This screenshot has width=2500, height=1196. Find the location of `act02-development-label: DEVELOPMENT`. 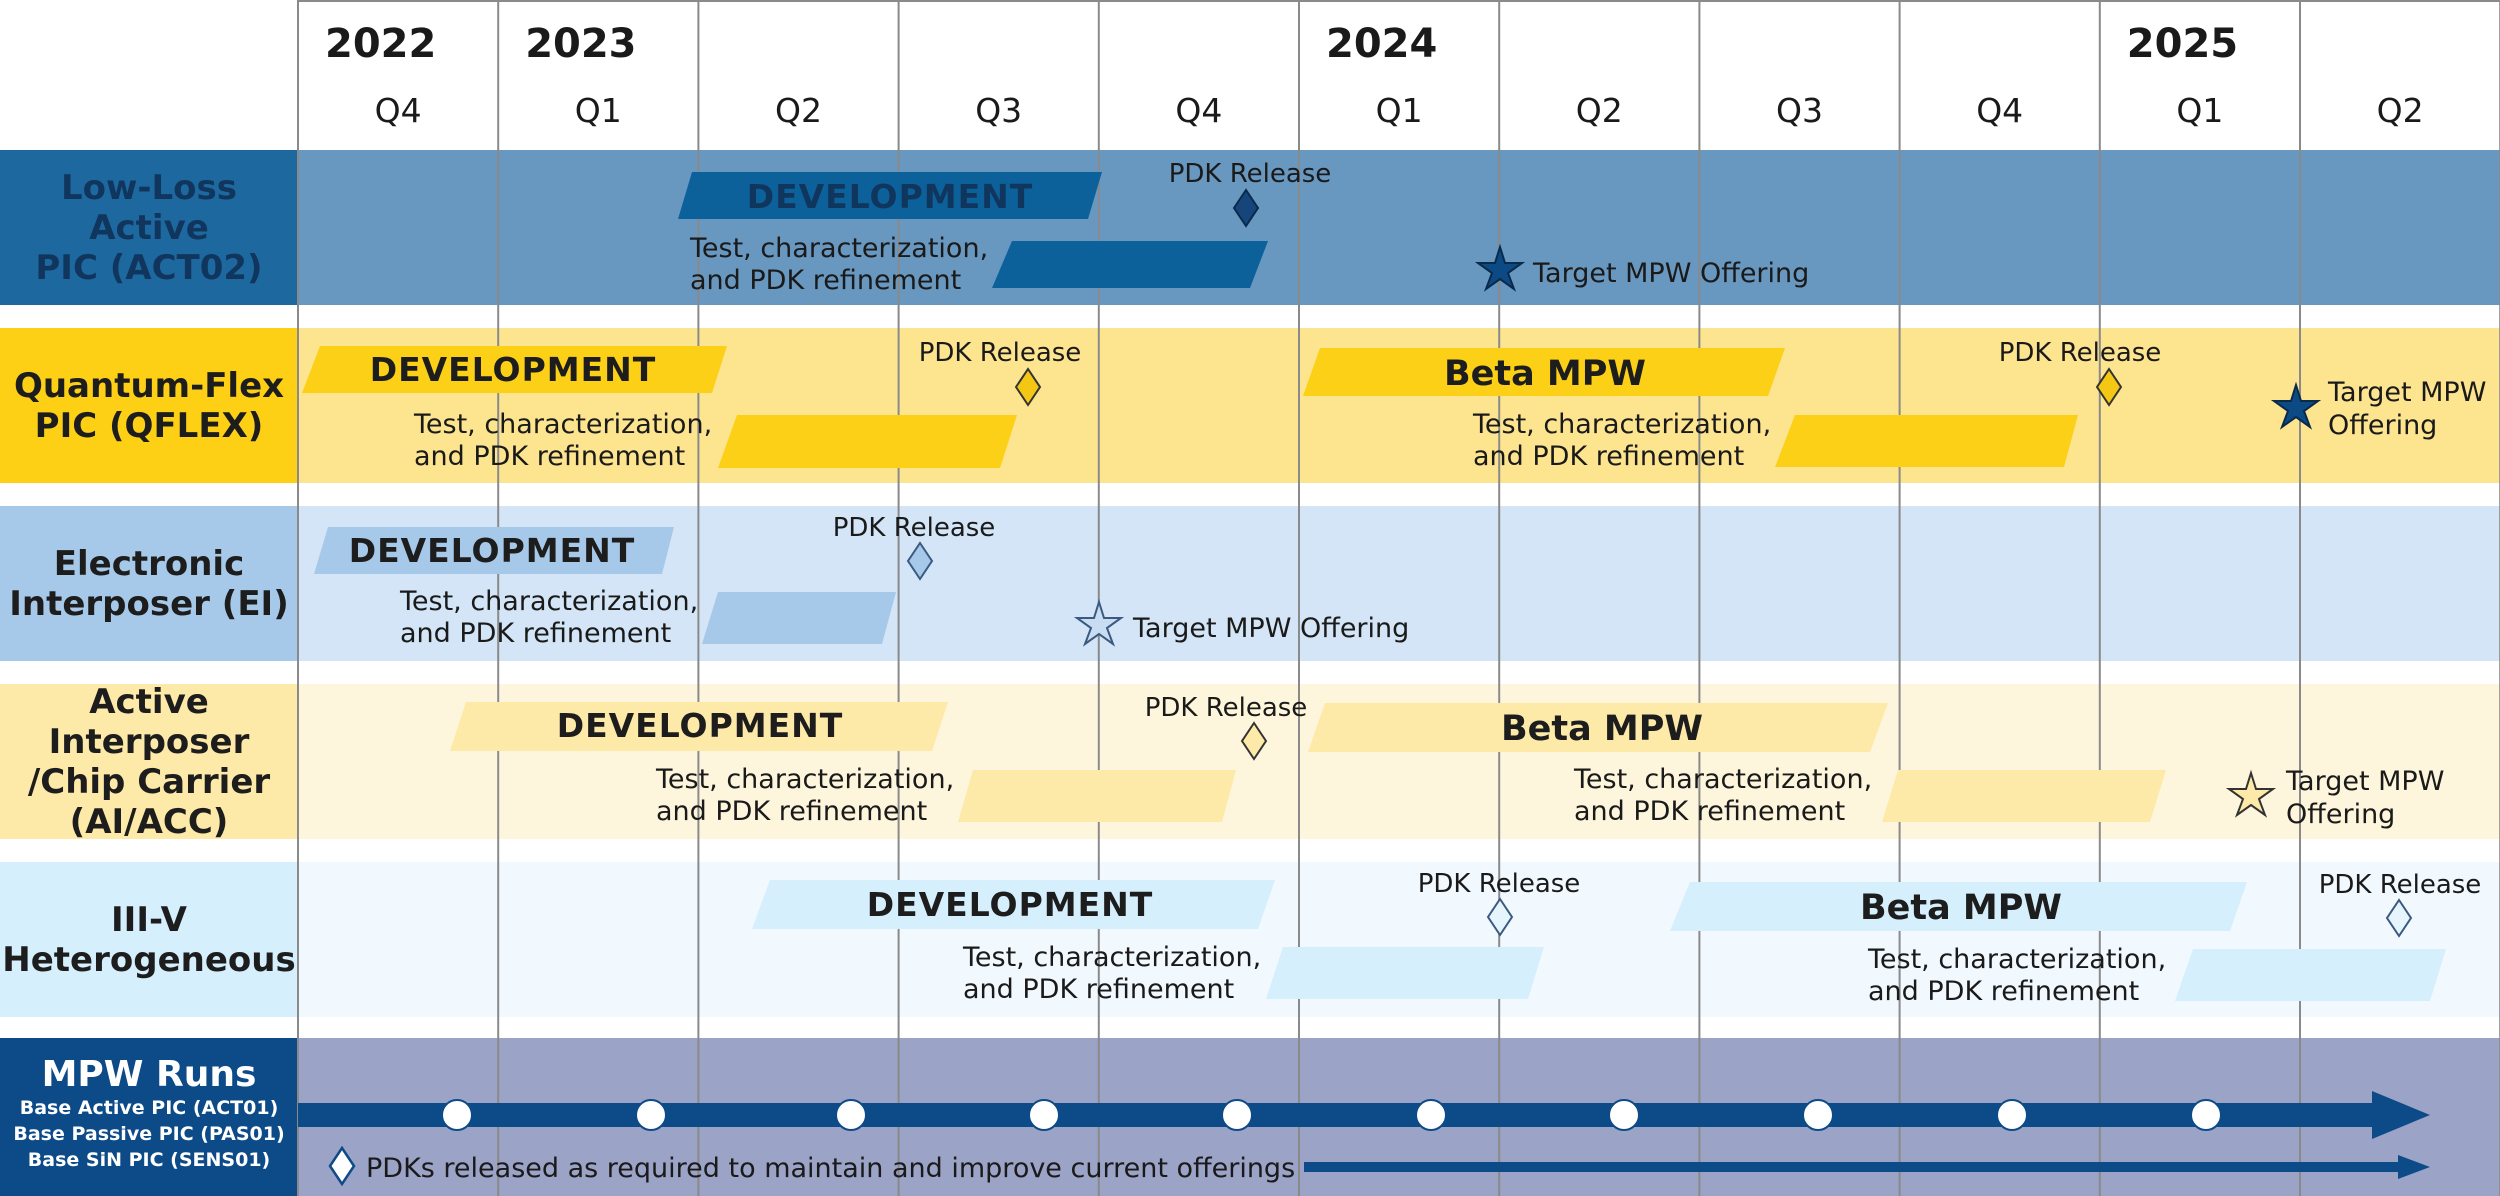

act02-development-label: DEVELOPMENT is located at coordinates (890, 196).